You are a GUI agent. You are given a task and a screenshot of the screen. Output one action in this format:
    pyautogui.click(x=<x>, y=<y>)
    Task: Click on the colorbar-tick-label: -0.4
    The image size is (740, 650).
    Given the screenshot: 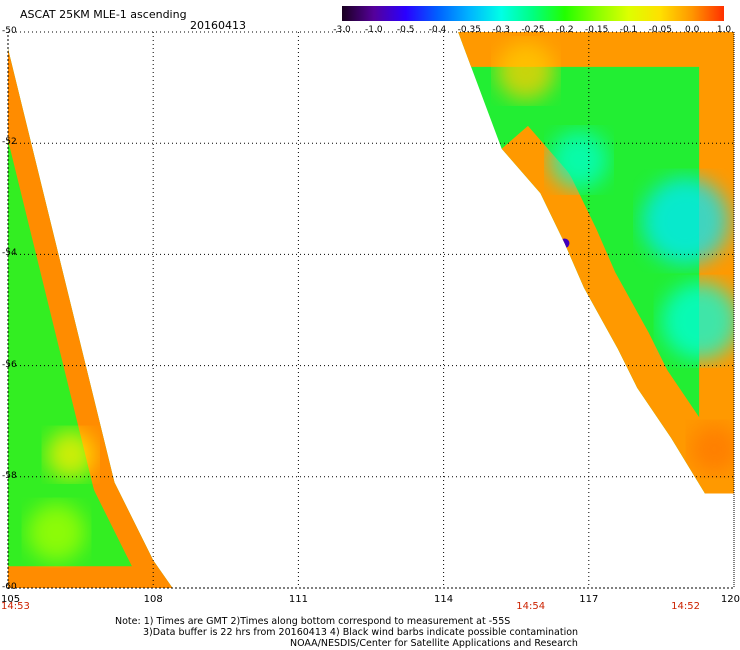 What is the action you would take?
    pyautogui.click(x=437, y=30)
    